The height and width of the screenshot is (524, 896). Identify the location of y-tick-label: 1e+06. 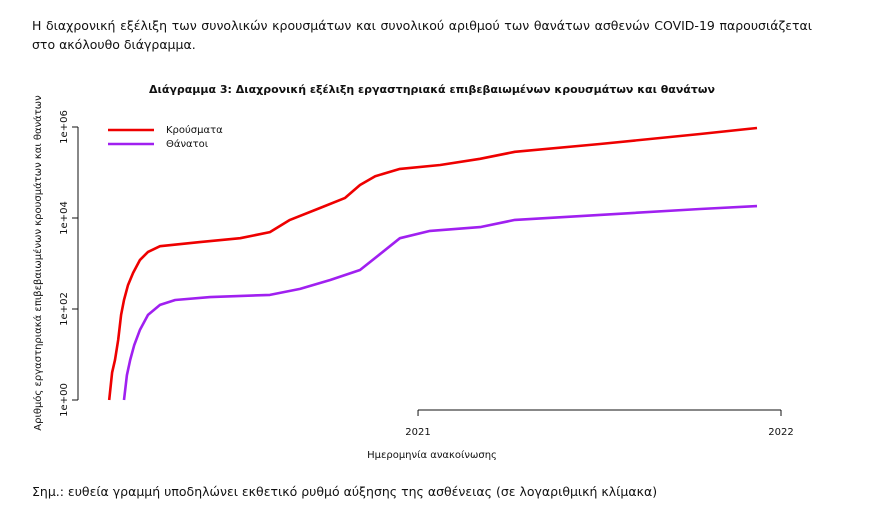
(64, 127).